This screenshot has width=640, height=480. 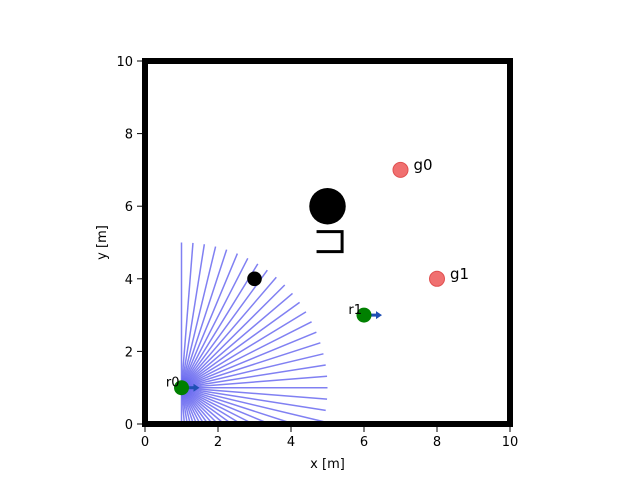 What do you see at coordinates (327, 464) in the screenshot?
I see `x-axis-label: x [m]` at bounding box center [327, 464].